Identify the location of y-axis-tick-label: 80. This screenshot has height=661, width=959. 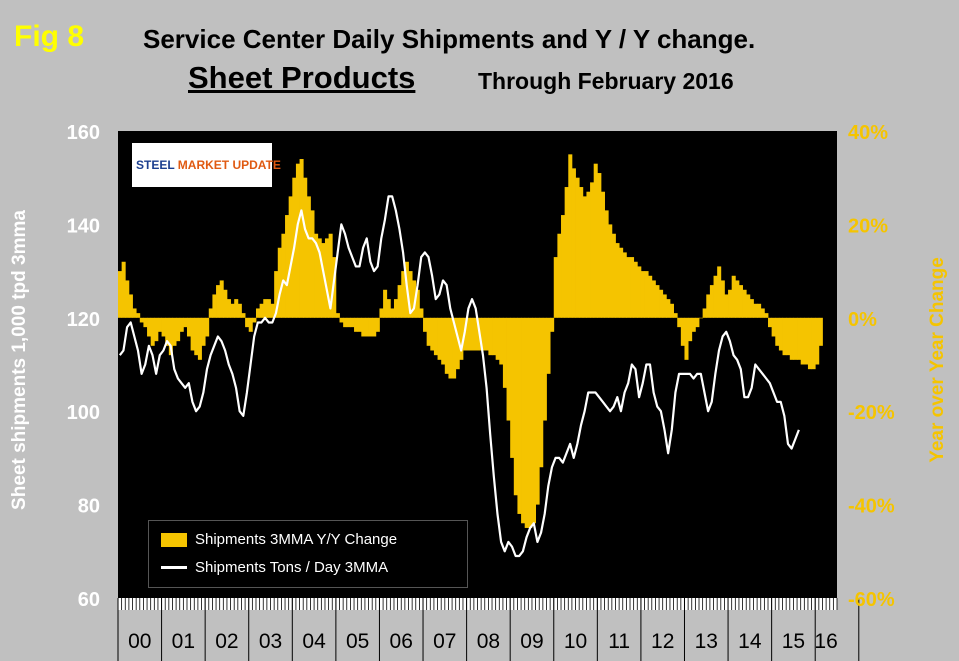
(89, 507).